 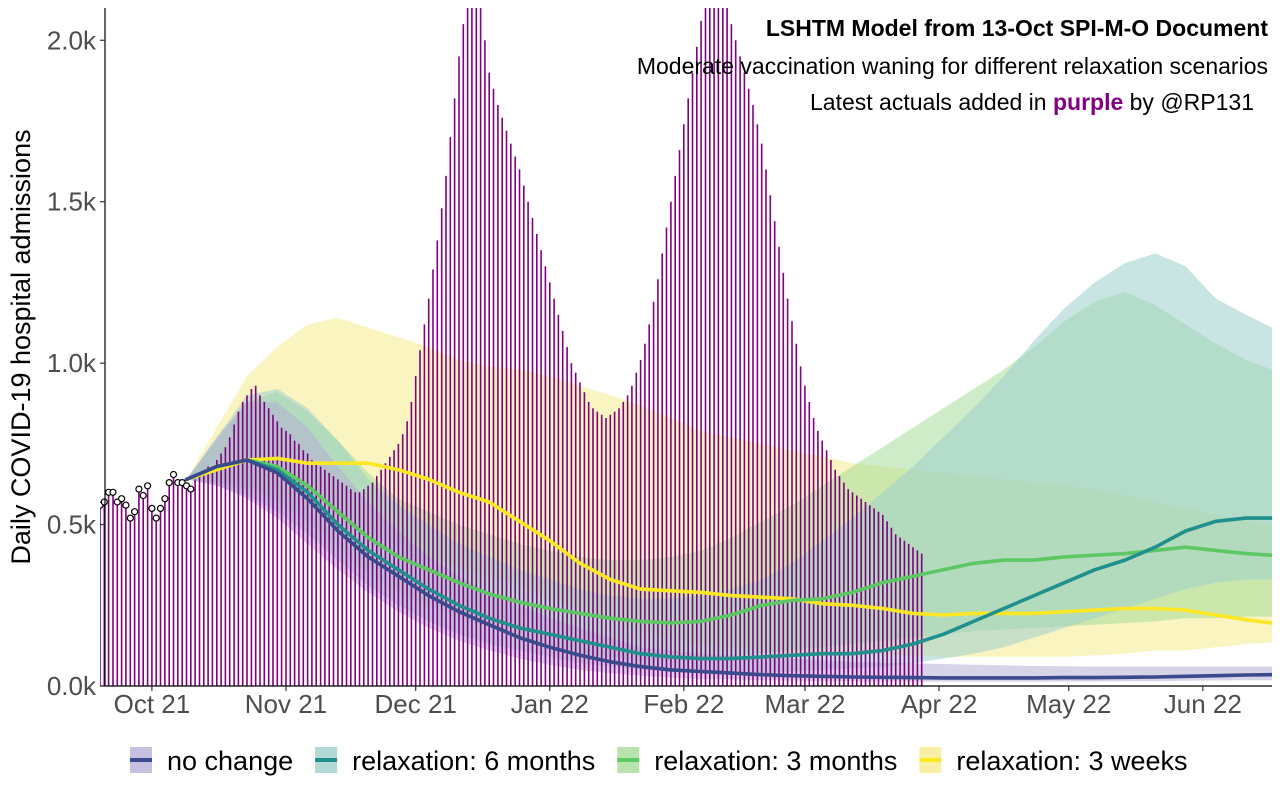 What do you see at coordinates (1088, 102) in the screenshot?
I see `note-highlight: purple` at bounding box center [1088, 102].